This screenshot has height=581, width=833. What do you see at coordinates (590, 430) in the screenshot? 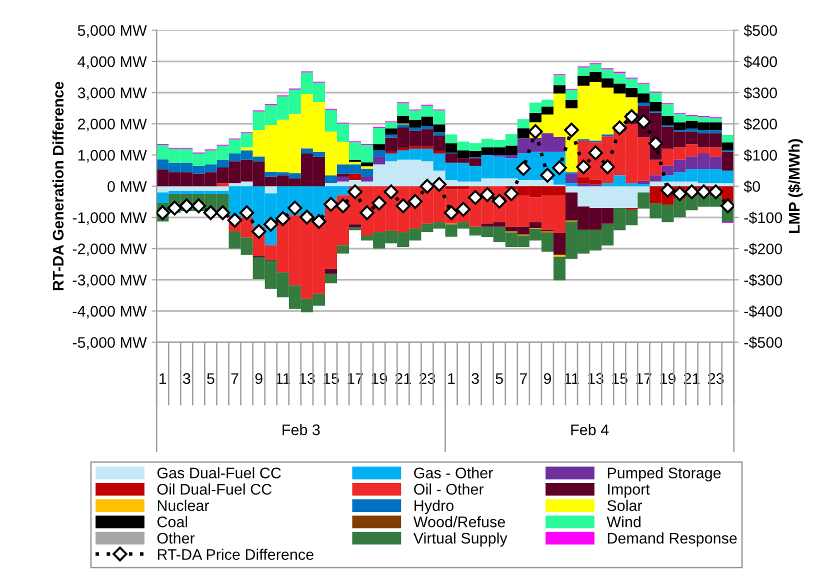
I see `text: Feb 4` at bounding box center [590, 430].